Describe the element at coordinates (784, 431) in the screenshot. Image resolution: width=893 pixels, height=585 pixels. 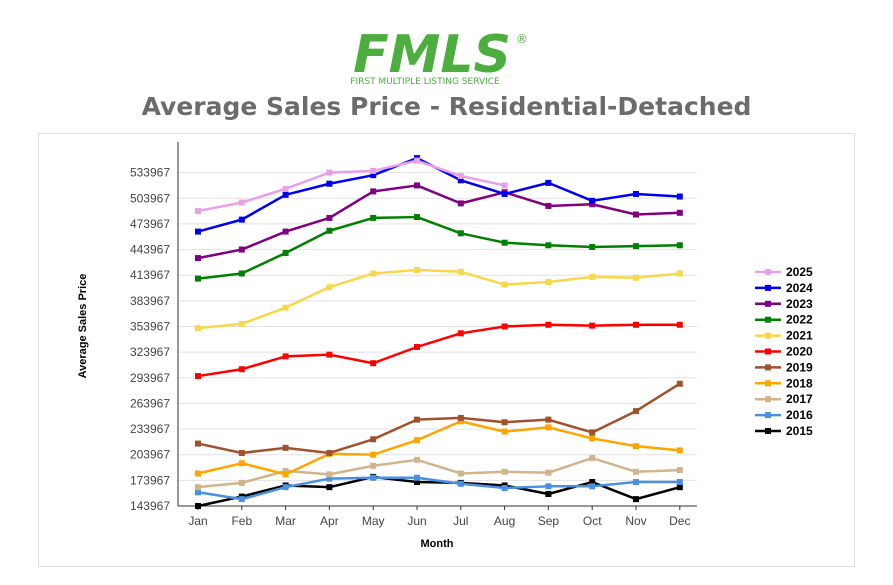
I see `legend-item-2015: 2015` at that location.